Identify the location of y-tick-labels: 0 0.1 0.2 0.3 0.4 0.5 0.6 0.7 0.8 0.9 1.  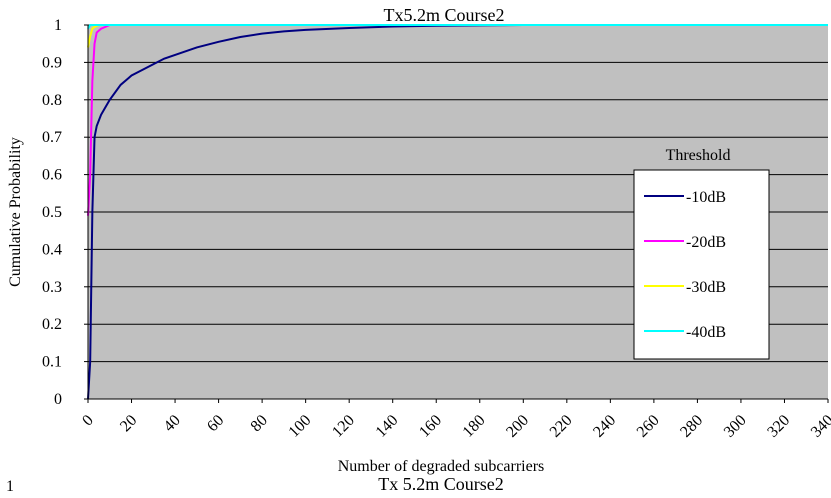
(65, 212).